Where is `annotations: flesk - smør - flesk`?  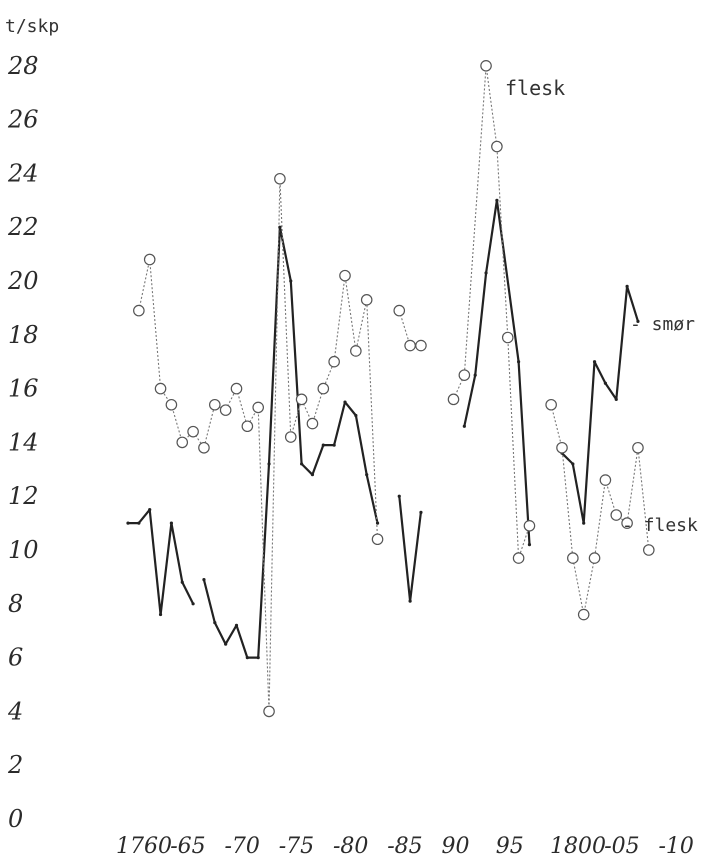
annotations: flesk - smør - flesk is located at coordinates (601, 306).